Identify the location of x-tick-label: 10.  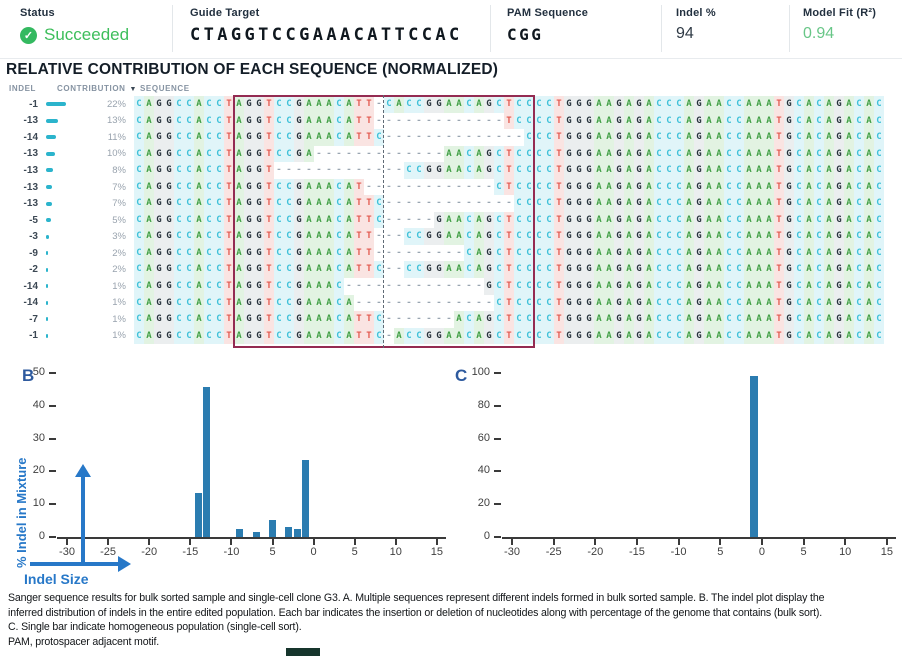
(395, 552).